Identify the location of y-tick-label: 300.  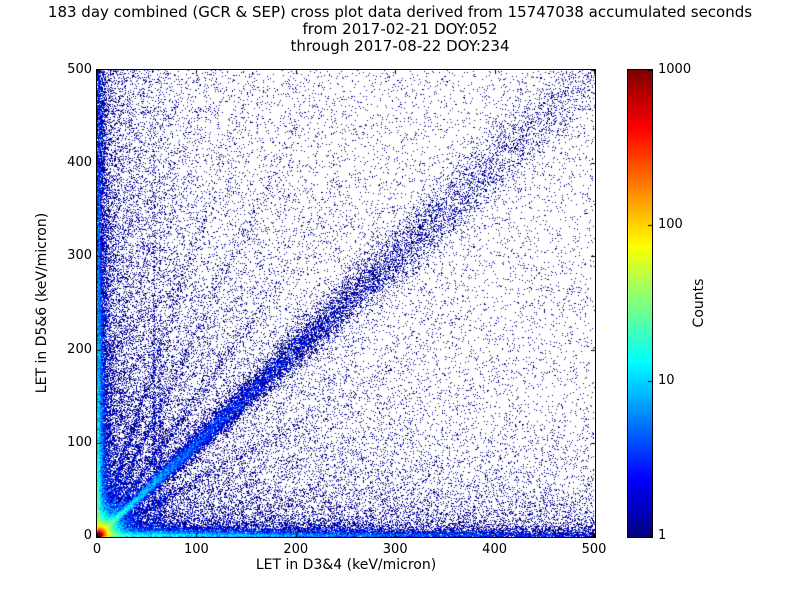
(79, 256).